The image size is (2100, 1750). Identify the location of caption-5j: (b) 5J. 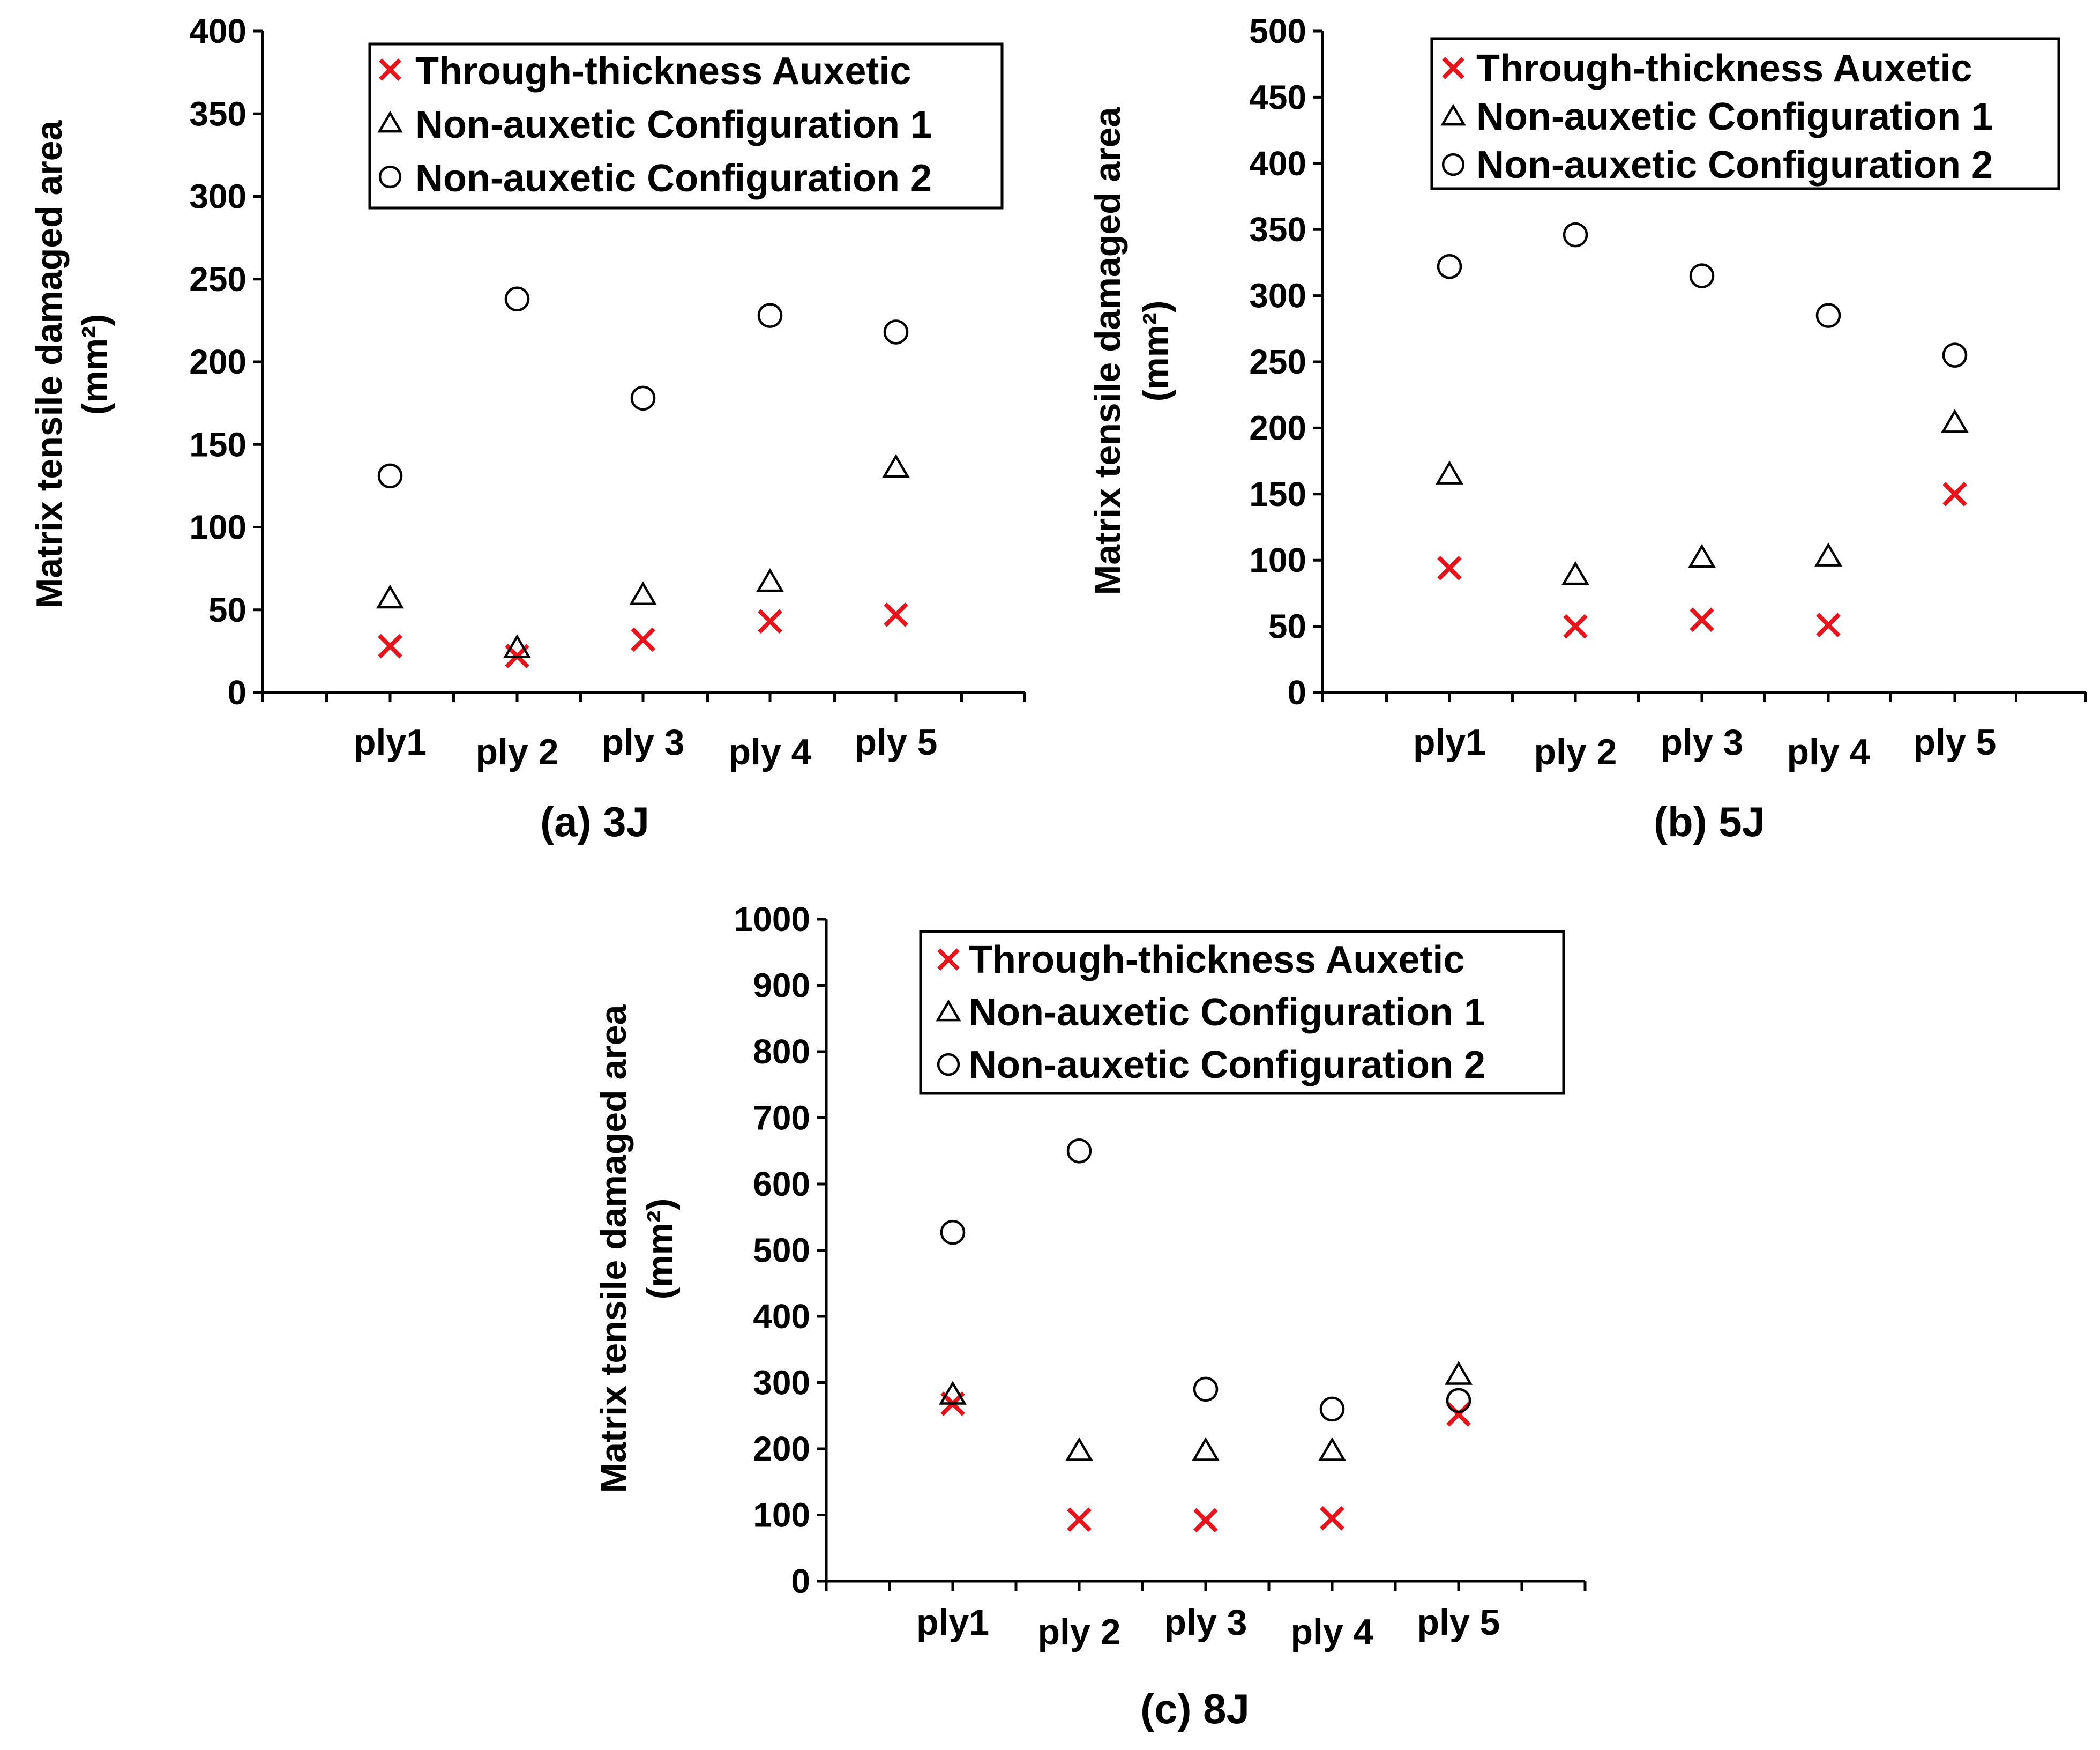
(1710, 821).